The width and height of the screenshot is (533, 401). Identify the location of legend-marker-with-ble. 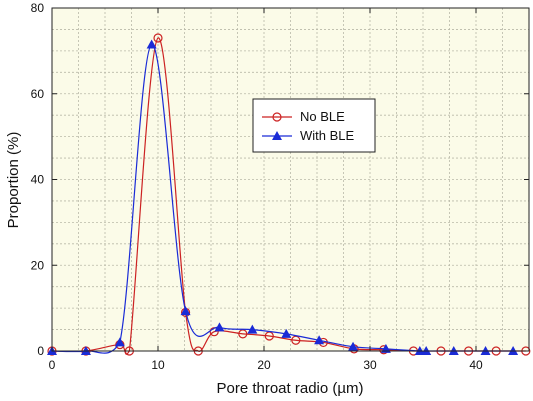
(277, 135).